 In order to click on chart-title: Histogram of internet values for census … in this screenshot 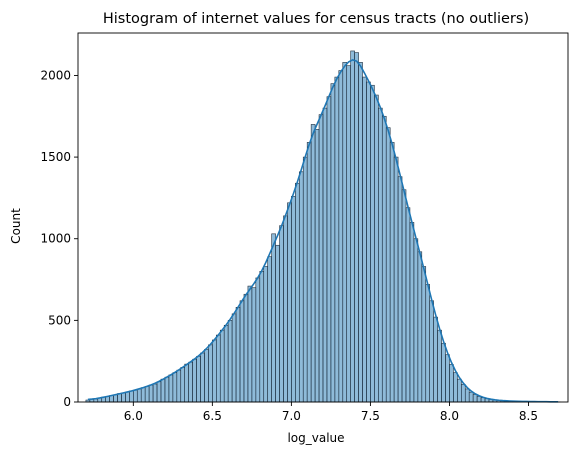, I will do `click(316, 19)`.